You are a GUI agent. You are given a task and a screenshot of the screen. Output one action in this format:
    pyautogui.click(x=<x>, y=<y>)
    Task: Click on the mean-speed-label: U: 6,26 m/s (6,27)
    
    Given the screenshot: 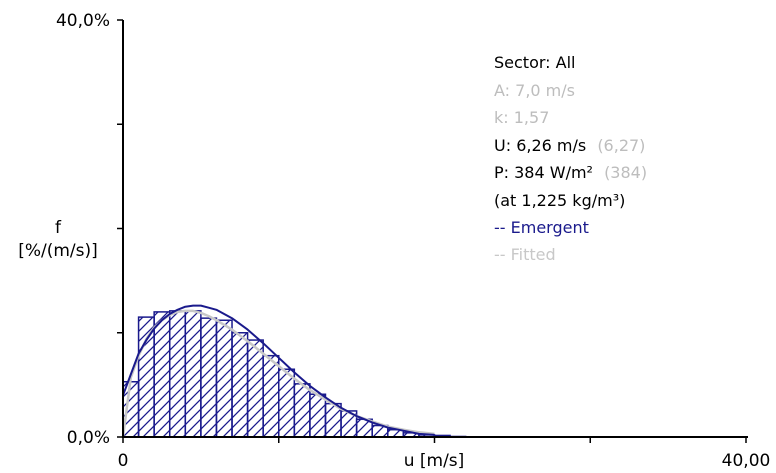 What is the action you would take?
    pyautogui.click(x=569, y=145)
    